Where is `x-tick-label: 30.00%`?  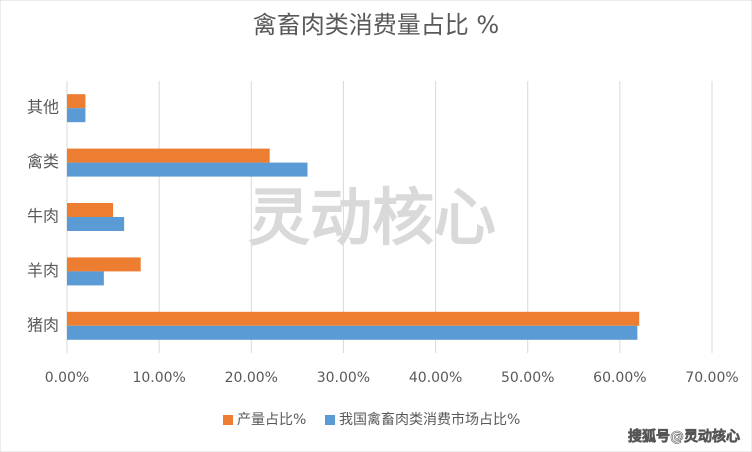 x-tick-label: 30.00% is located at coordinates (343, 378).